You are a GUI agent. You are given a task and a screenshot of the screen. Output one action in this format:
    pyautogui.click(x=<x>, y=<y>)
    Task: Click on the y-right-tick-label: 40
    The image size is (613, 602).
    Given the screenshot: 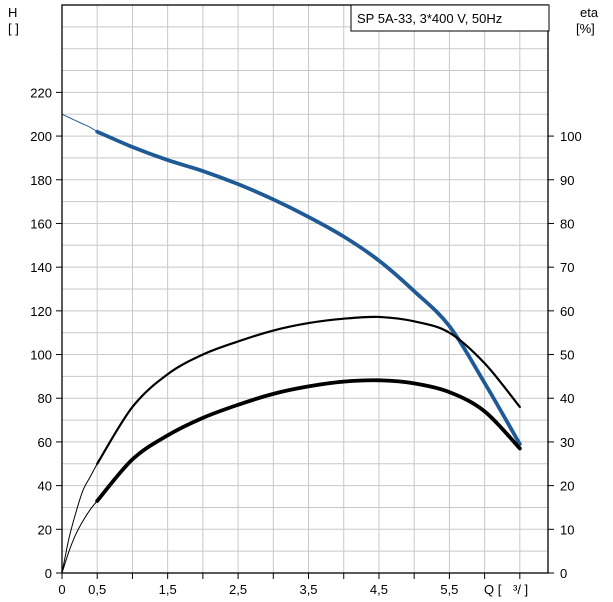 What is the action you would take?
    pyautogui.click(x=567, y=398)
    